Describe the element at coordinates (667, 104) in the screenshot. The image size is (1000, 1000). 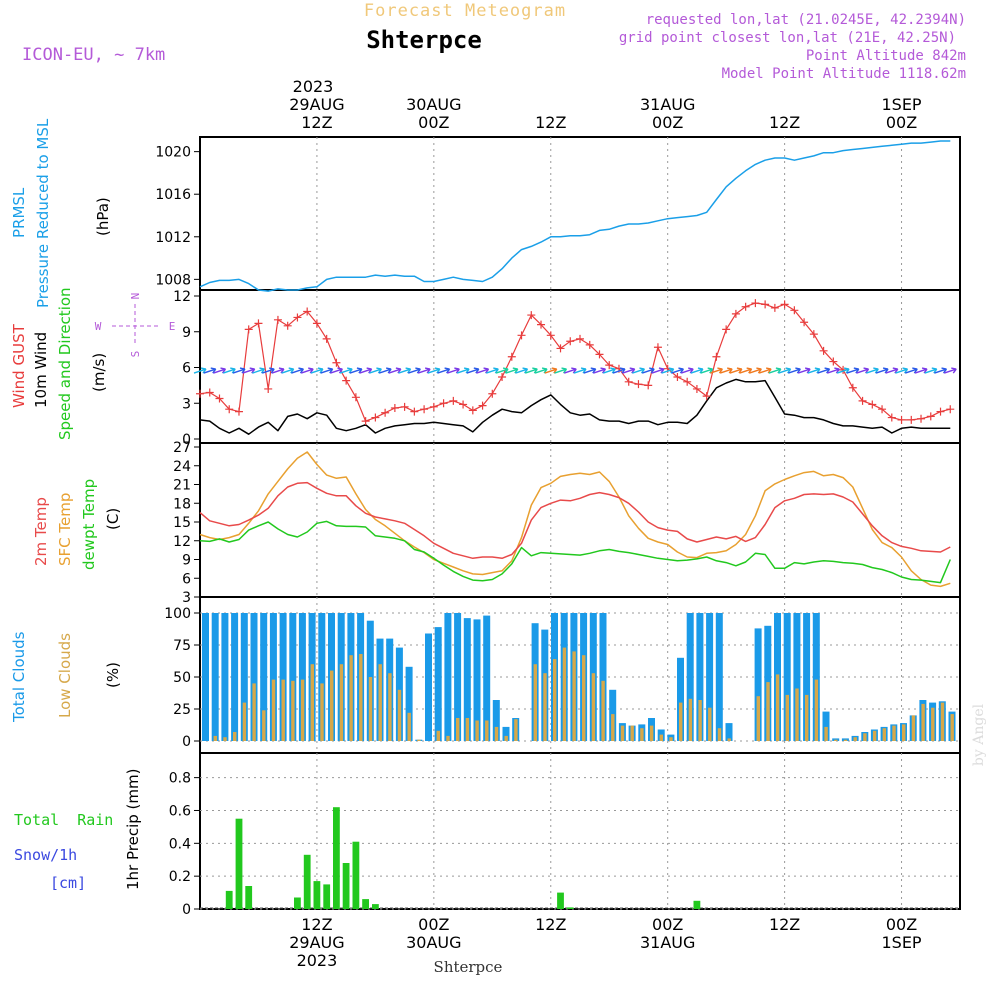
I see `top-day-label: 31AUG` at that location.